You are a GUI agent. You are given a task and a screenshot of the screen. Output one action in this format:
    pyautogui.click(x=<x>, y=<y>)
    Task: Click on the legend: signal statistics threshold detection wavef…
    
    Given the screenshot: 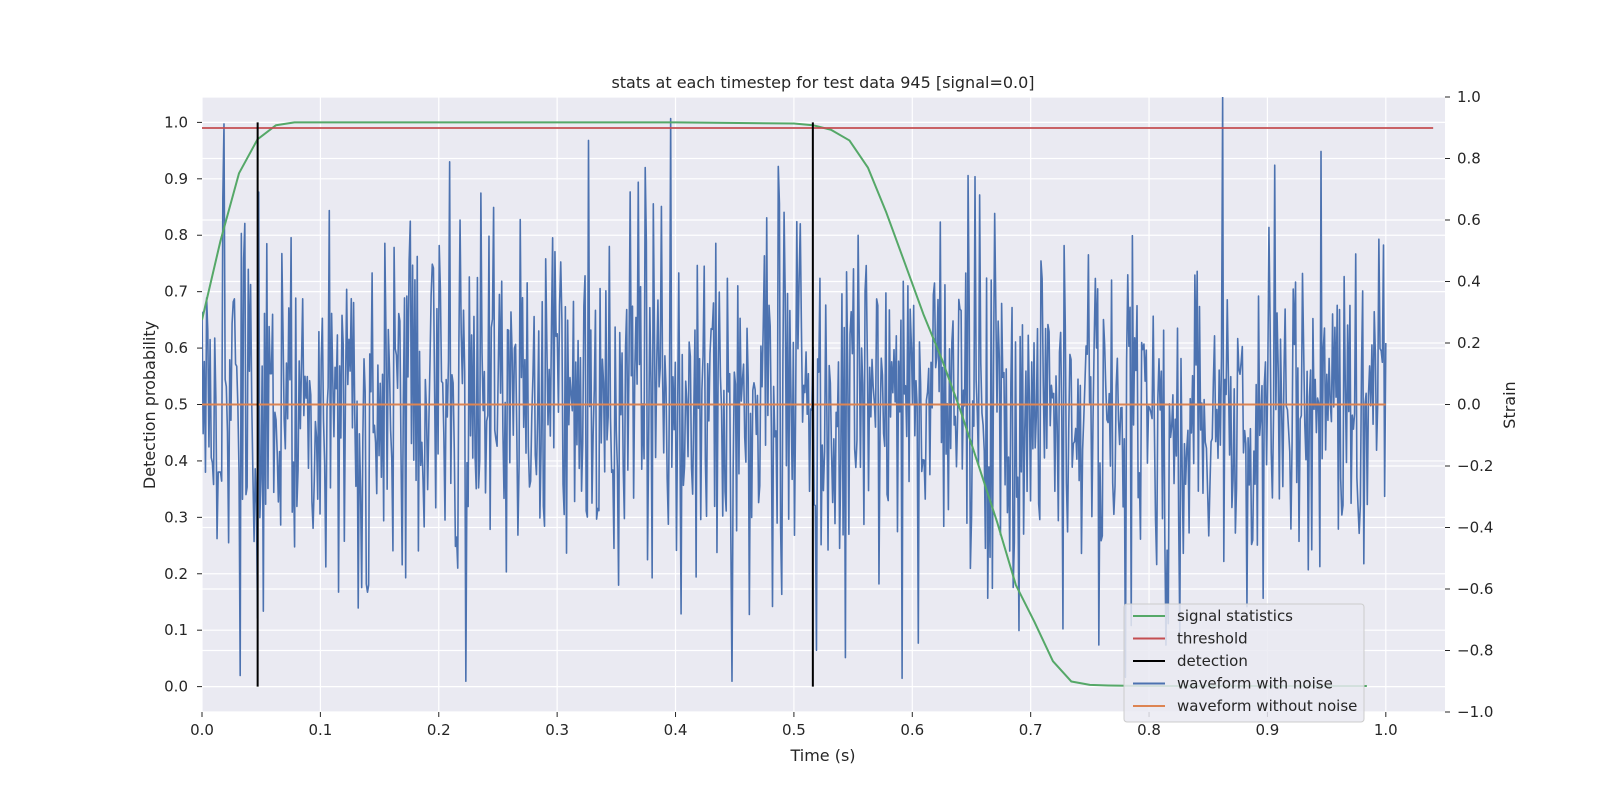 What is the action you would take?
    pyautogui.click(x=1244, y=663)
    